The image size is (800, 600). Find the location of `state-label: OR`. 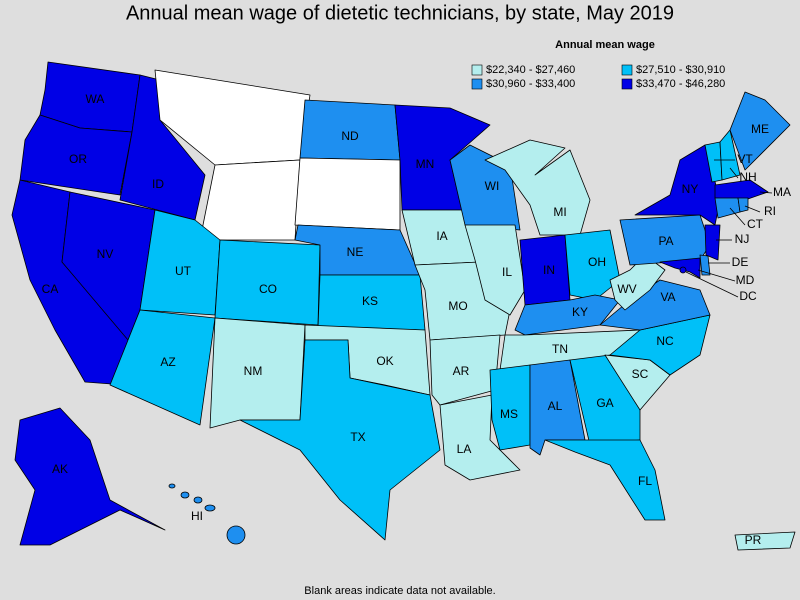

state-label: OR is located at coordinates (78, 159).